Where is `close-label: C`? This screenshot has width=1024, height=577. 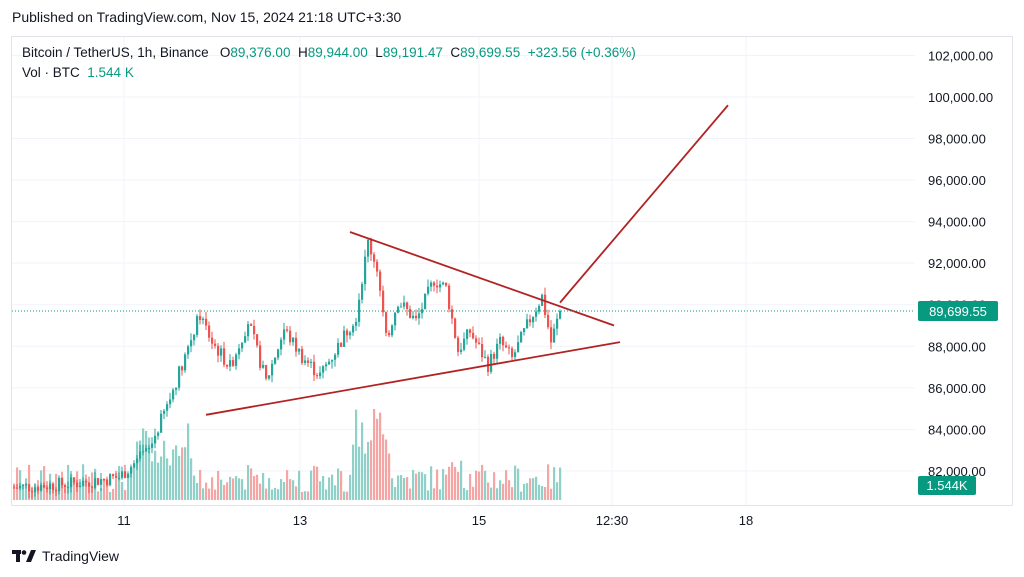 close-label: C is located at coordinates (455, 52).